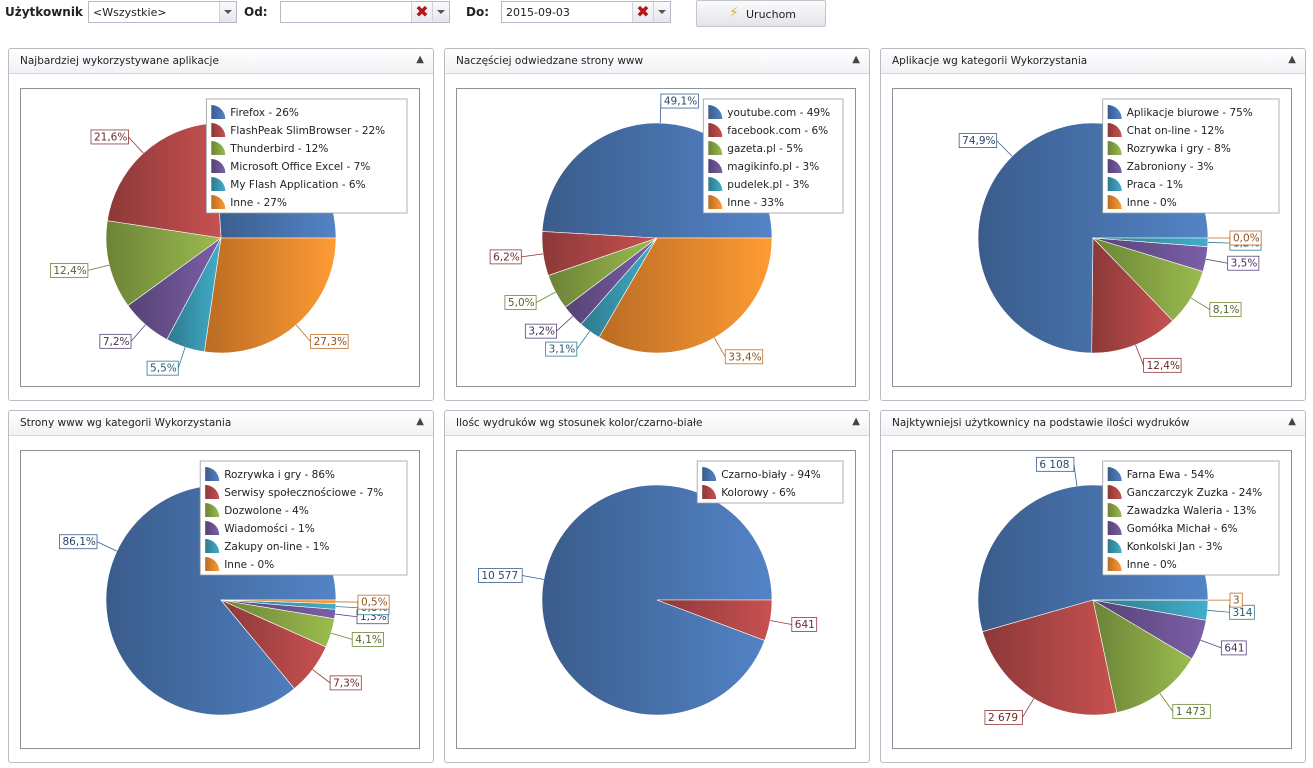  Describe the element at coordinates (768, 185) in the screenshot. I see `legend-item: pudelek.pl - 3%` at that location.